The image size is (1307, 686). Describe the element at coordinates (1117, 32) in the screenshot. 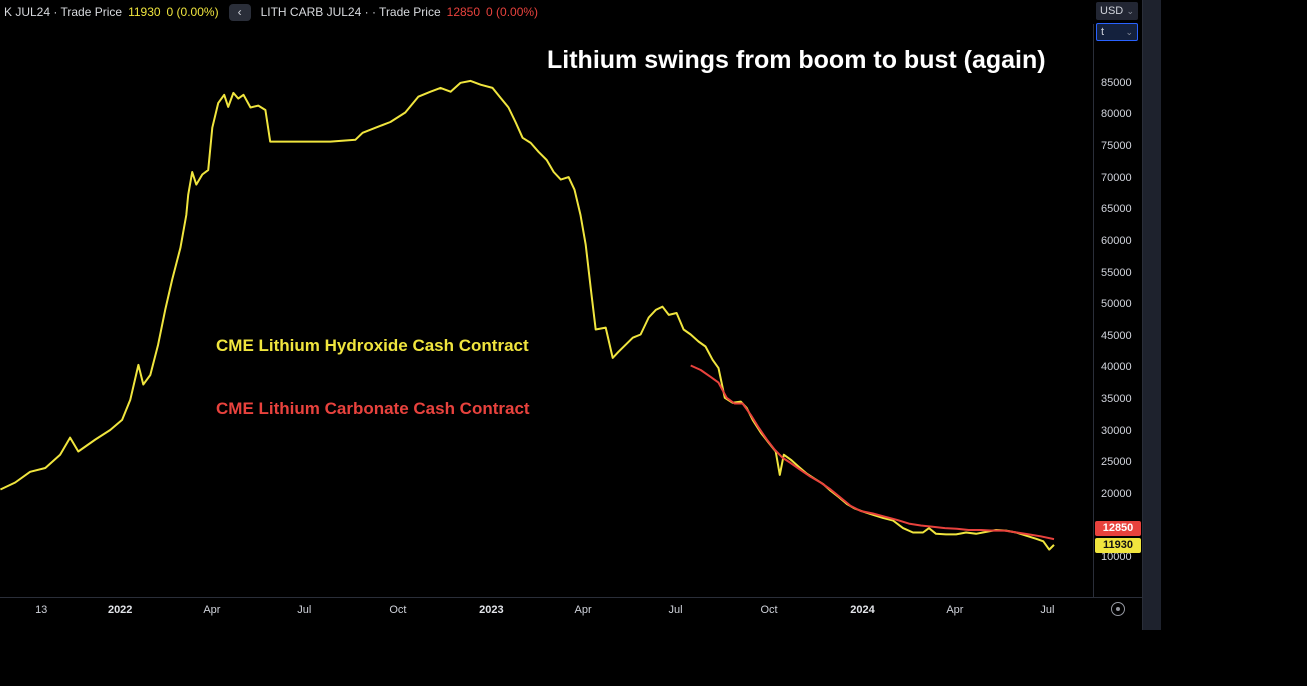

I see `unit-selector: t ⌄` at that location.